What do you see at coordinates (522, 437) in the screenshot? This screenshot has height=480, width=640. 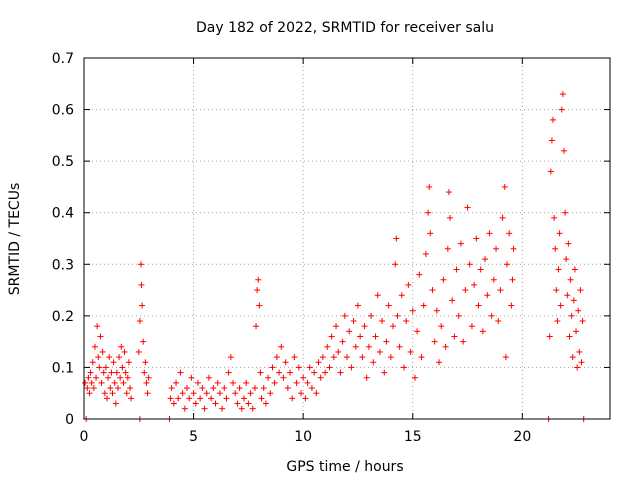 I see `x-tick-label: 20` at bounding box center [522, 437].